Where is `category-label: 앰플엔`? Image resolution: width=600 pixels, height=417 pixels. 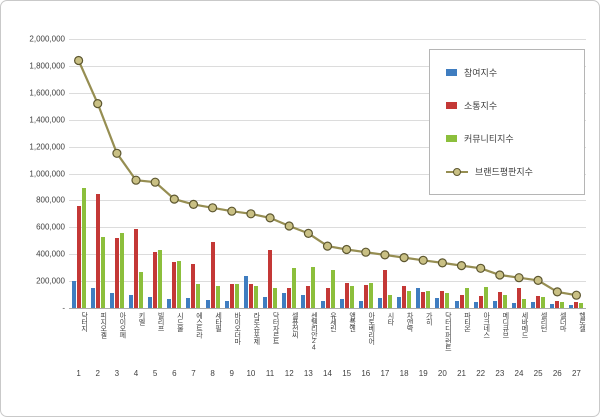 category-label: 앰플엔 is located at coordinates (352, 322).